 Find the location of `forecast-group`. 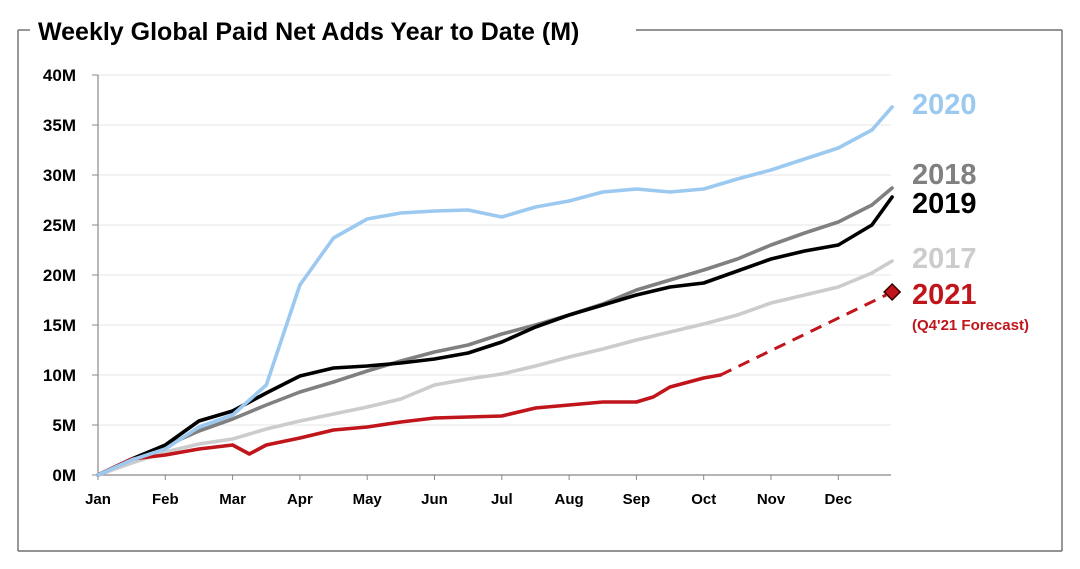

forecast-group is located at coordinates (810, 329).